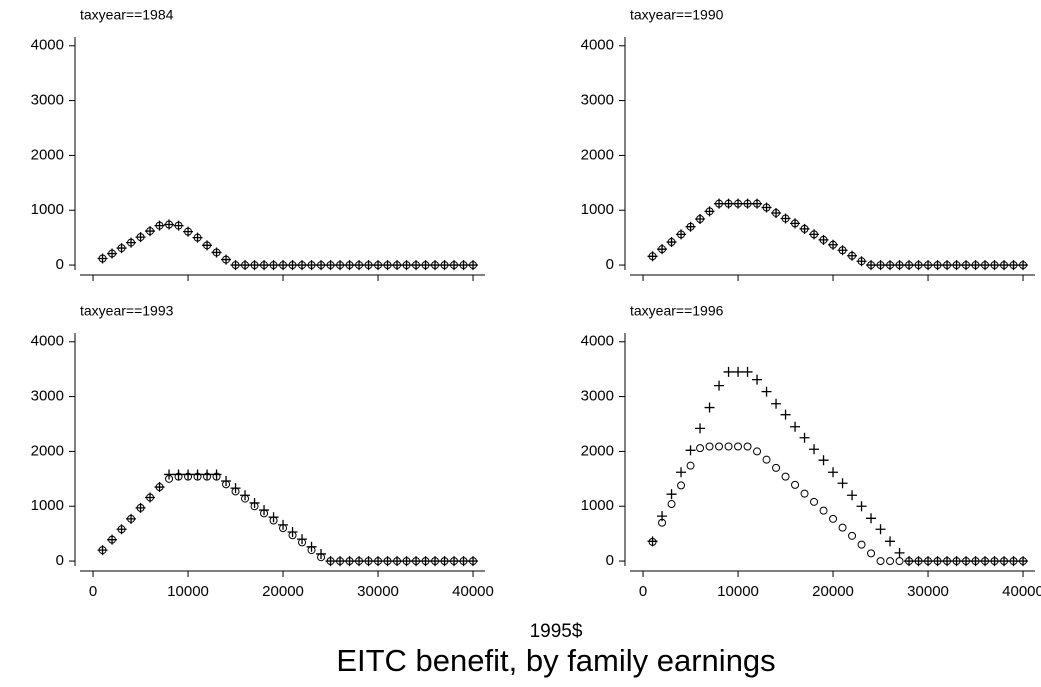 The height and width of the screenshot is (687, 1041). Describe the element at coordinates (555, 660) in the screenshot. I see `chart-title: EITC benefit, by family earnings` at that location.